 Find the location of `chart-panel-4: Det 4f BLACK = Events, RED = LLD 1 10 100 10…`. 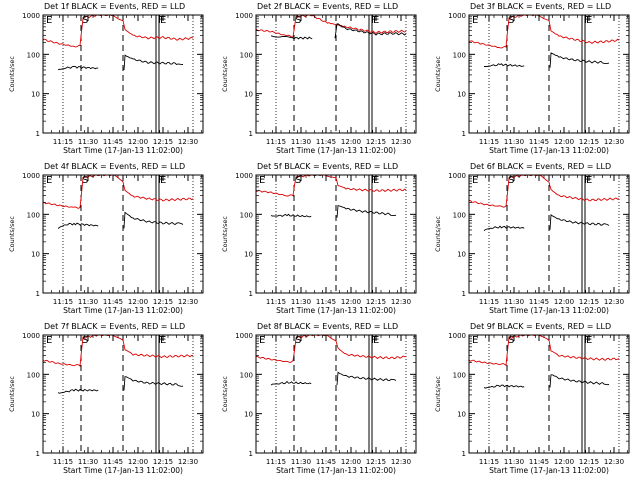

chart-panel-4: Det 4f BLACK = Events, RED = LLD 1 10 100 10… is located at coordinates (106, 238).